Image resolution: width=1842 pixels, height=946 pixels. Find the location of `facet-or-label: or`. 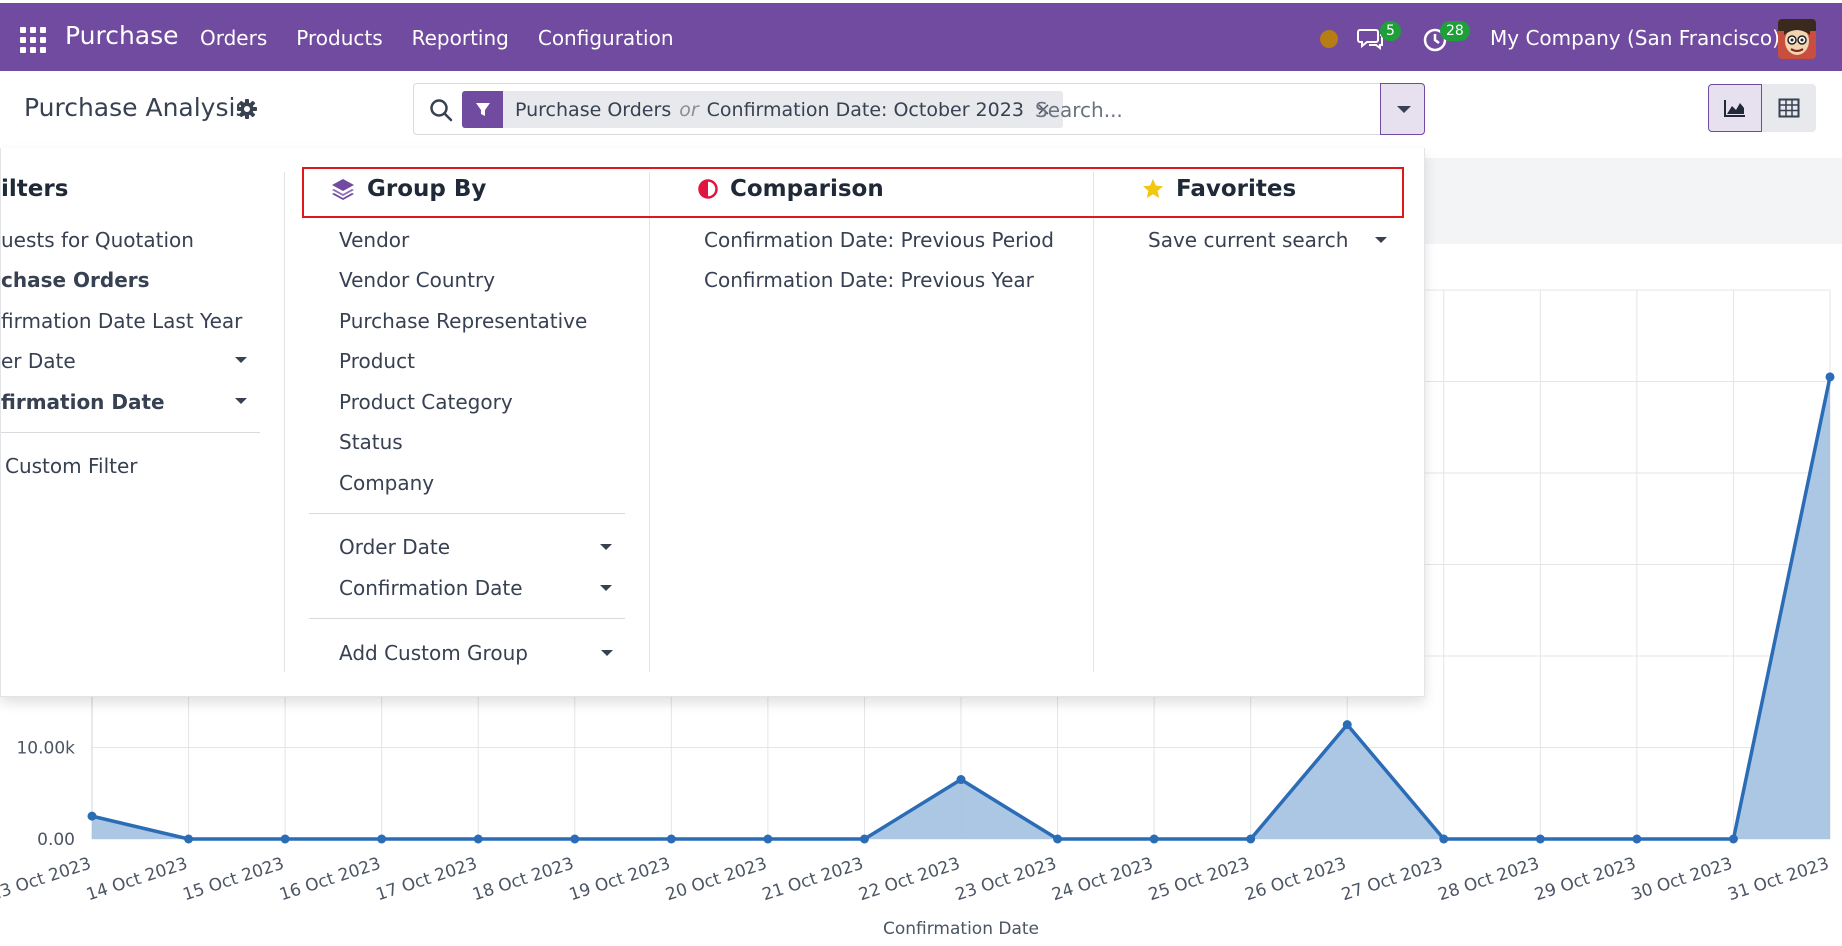

facet-or-label: or is located at coordinates (689, 109).